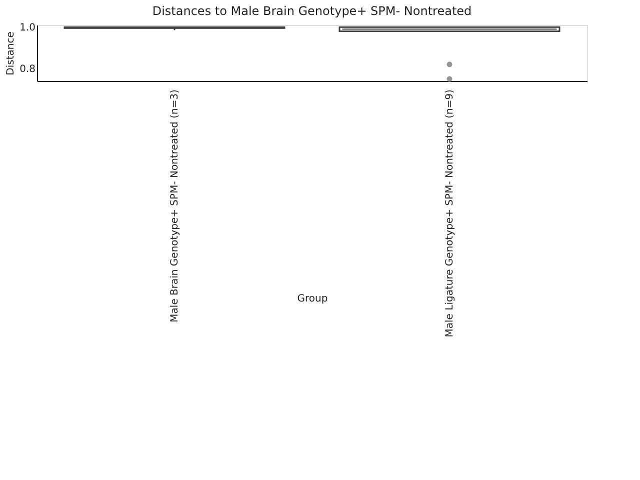 The height and width of the screenshot is (480, 640). What do you see at coordinates (450, 213) in the screenshot?
I see `x-tick-label: Male Ligature Genotype+ SPM- Nontreated (n=9)` at bounding box center [450, 213].